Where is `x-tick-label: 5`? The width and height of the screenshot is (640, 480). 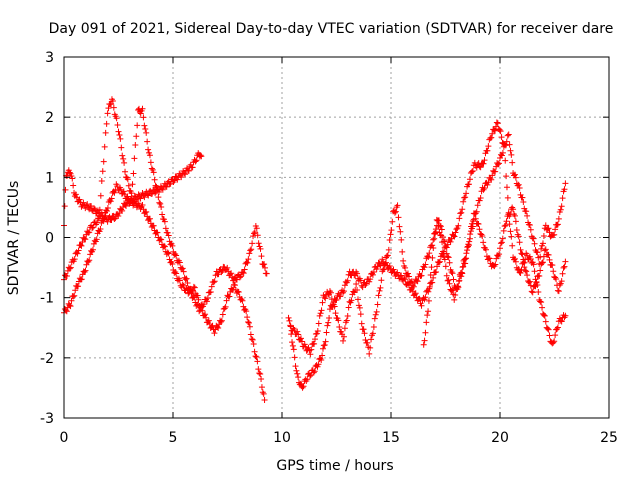
x-tick-label: 5 is located at coordinates (173, 438).